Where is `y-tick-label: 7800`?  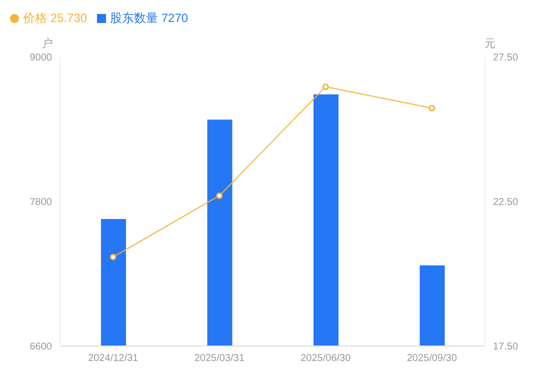 y-tick-label: 7800 is located at coordinates (41, 202).